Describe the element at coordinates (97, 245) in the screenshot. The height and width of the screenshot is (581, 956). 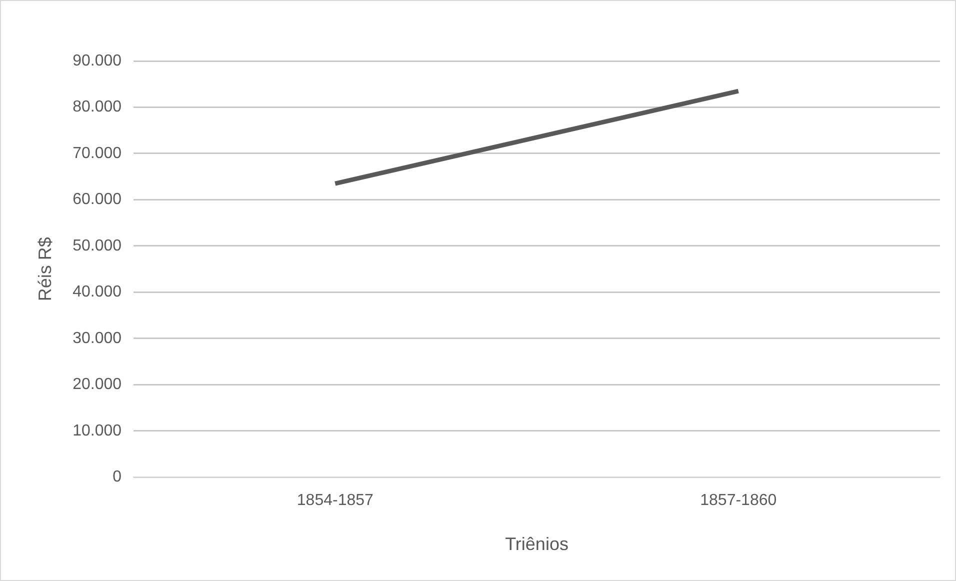
I see `y-tick-label: 50.000` at that location.